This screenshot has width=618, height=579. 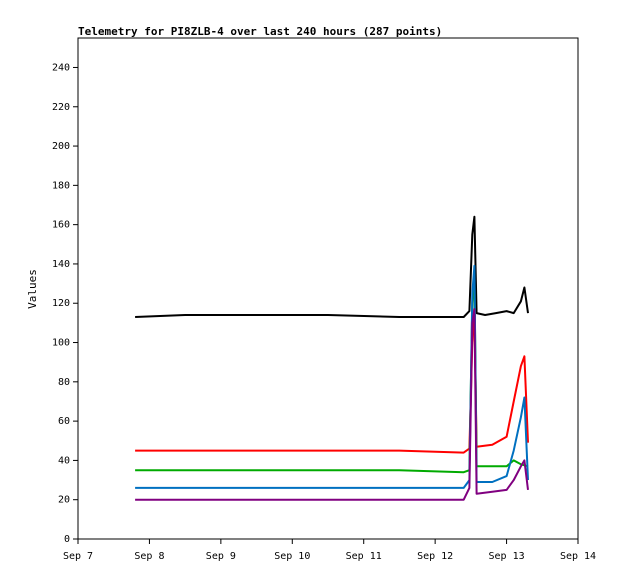 What do you see at coordinates (67, 539) in the screenshot?
I see `y-tick-label: 0` at bounding box center [67, 539].